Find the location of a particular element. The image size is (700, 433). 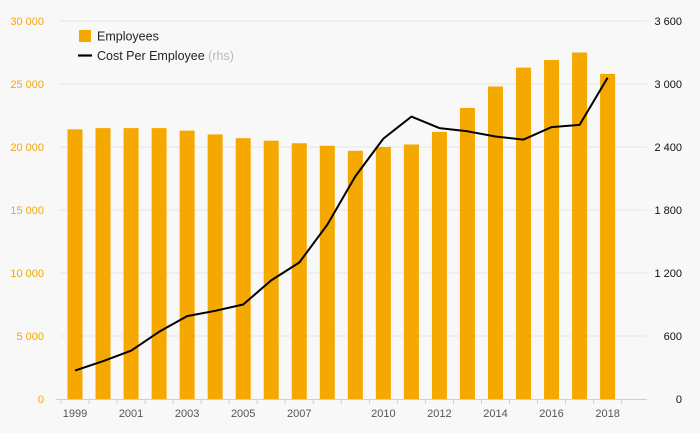

x-axis-tick-label: 2010 is located at coordinates (383, 414).